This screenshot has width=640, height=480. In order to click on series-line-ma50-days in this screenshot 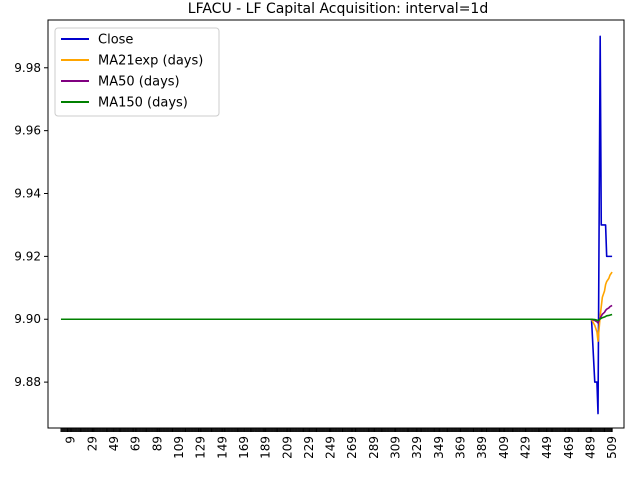, I will do `click(336, 314)`.